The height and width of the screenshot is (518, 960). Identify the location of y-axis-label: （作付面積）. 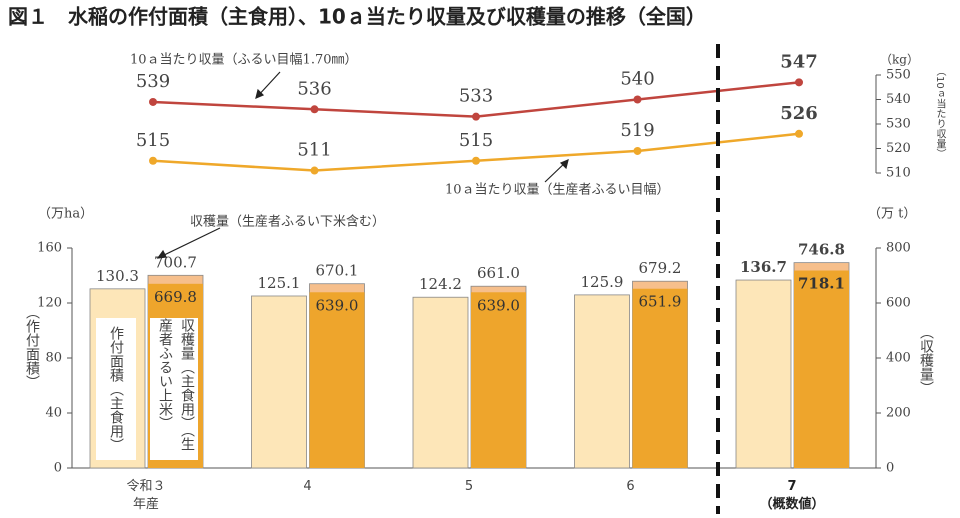
(32, 347).